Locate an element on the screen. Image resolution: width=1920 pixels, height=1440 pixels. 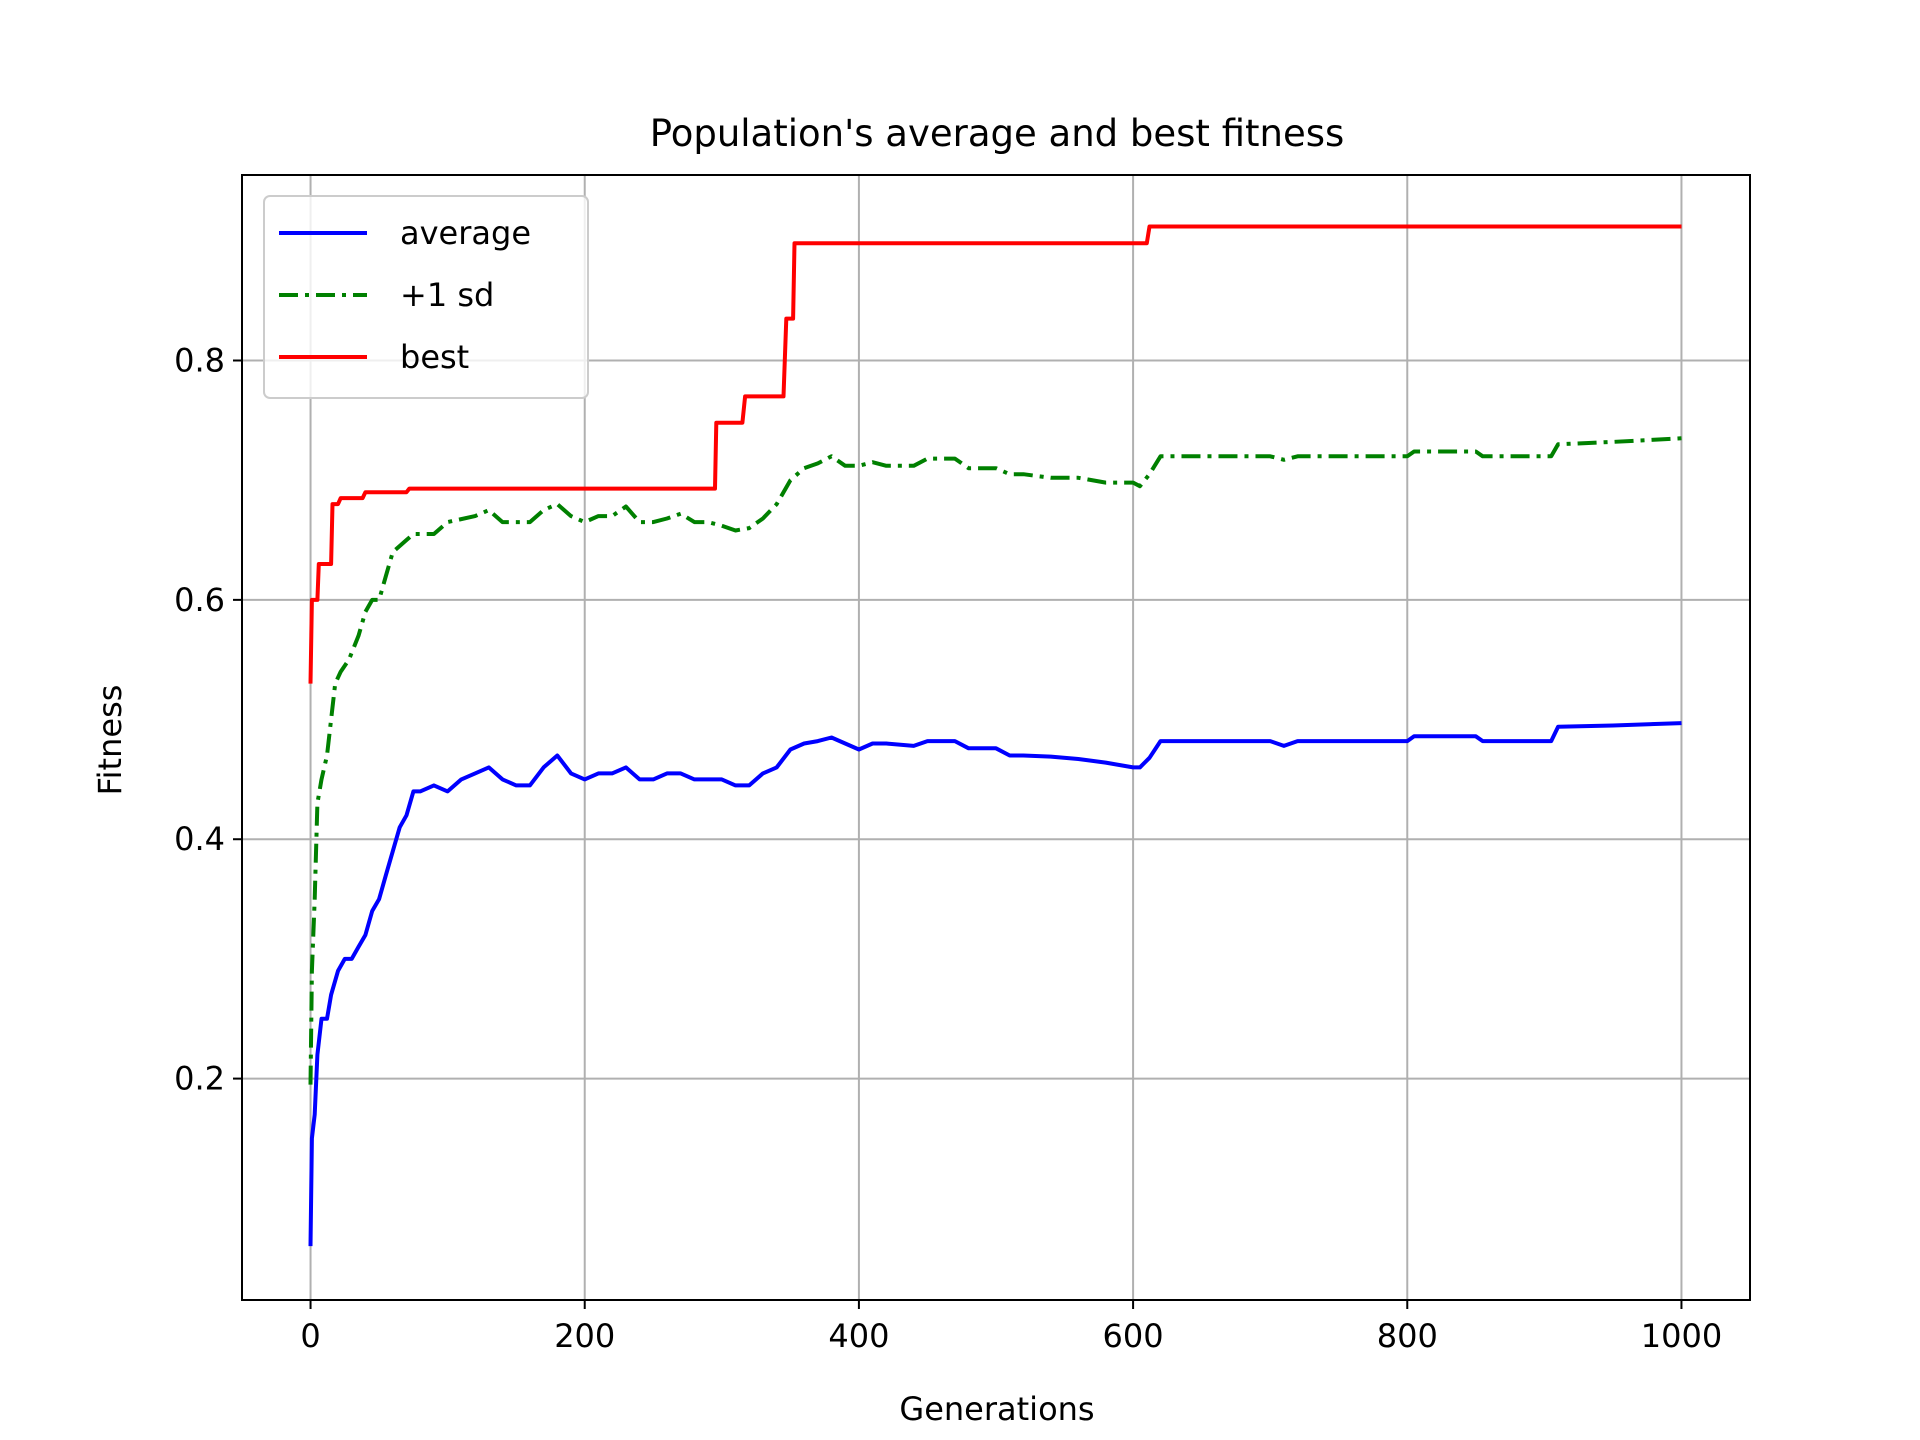
x-axis-ticks: 0 200 400 600 800 1000 is located at coordinates (1011, 1327).